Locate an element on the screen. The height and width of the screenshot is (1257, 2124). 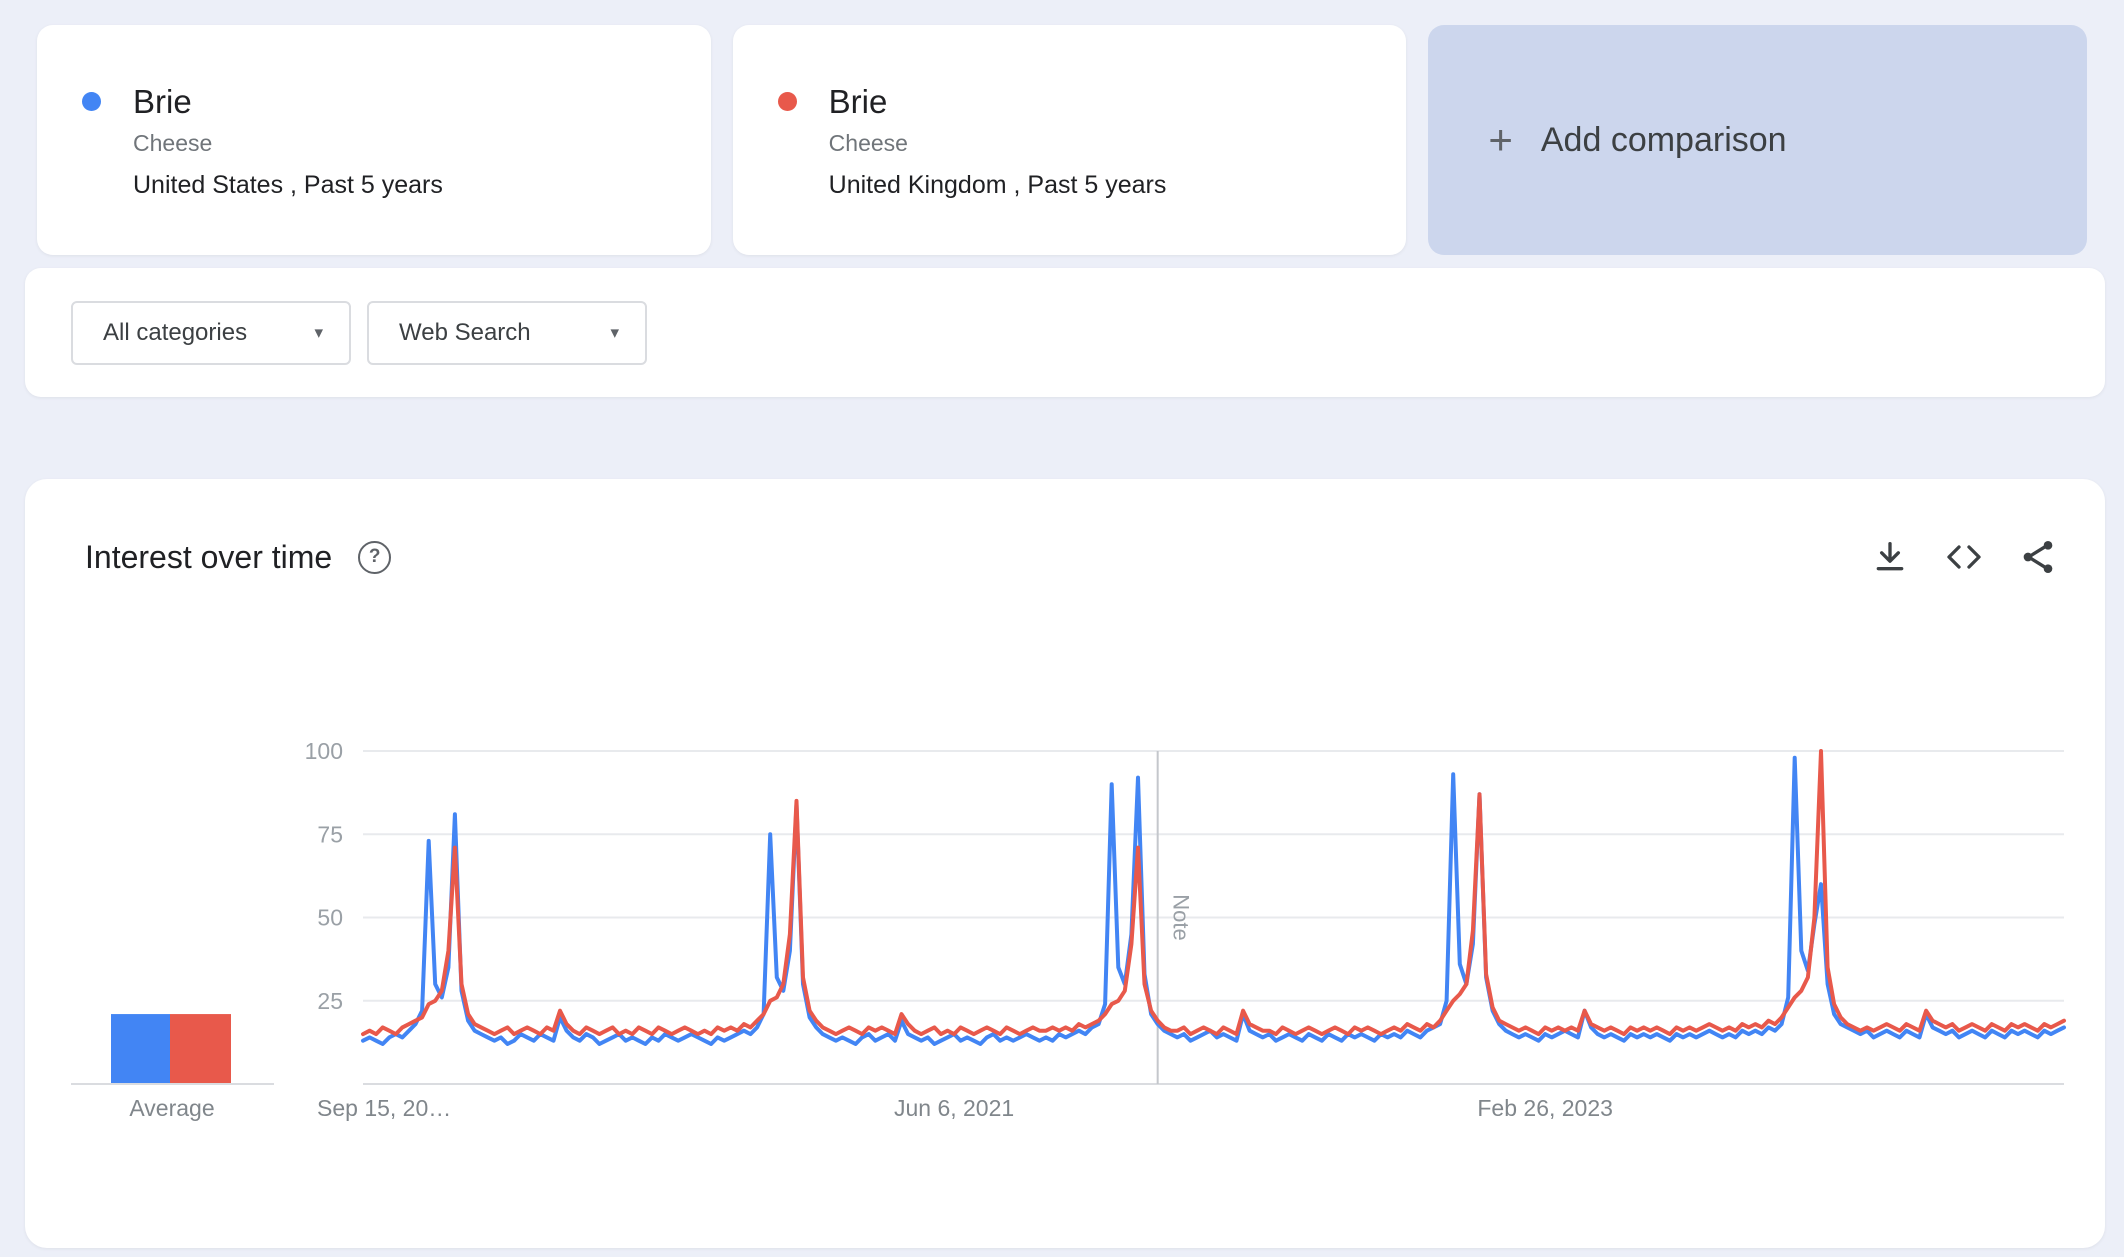
term-text-block: Brie Cheese United States , Past 5 years is located at coordinates (288, 167).